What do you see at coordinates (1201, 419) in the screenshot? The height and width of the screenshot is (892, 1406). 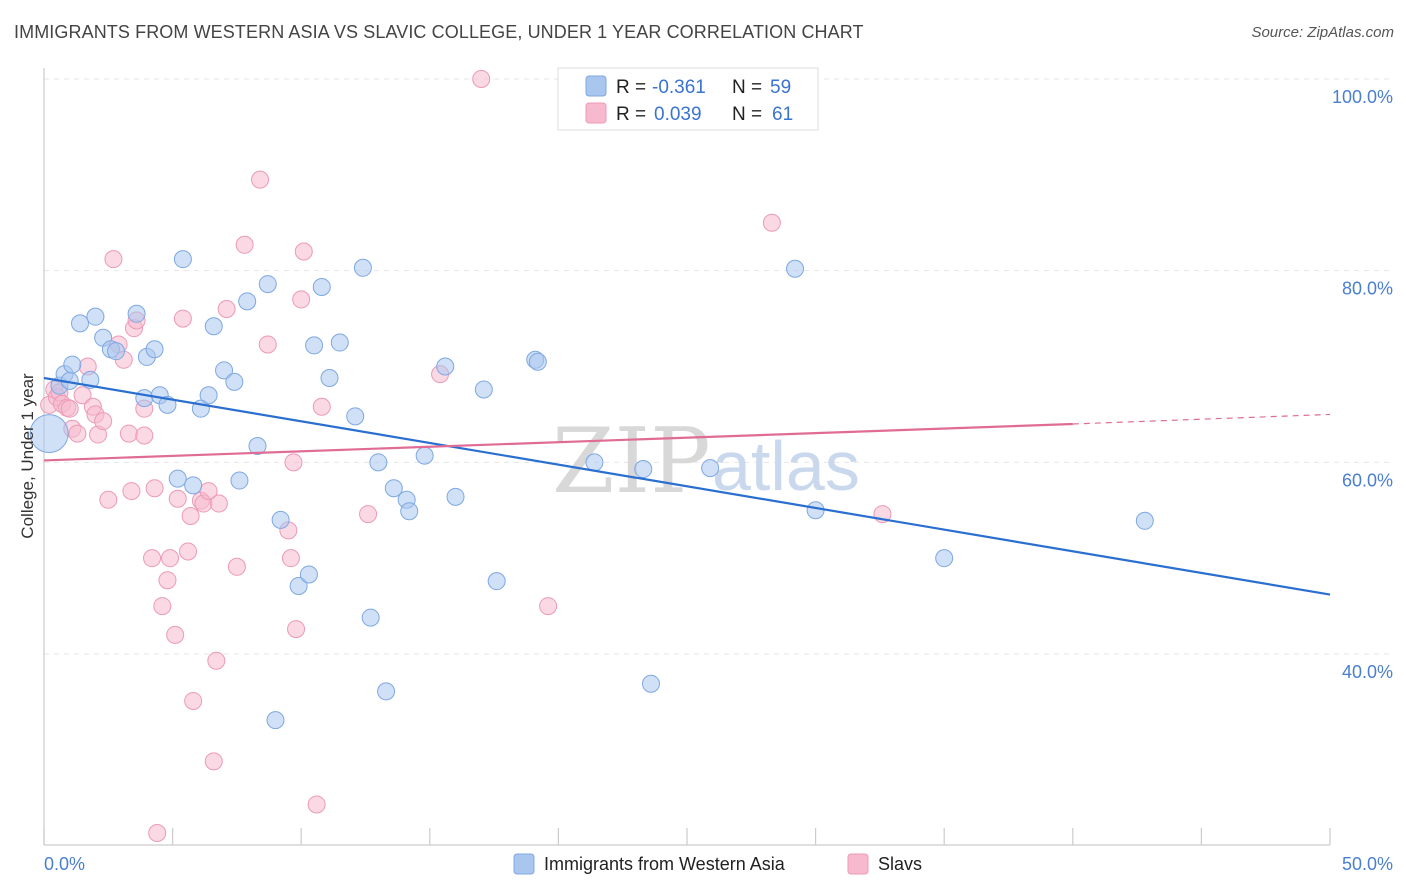 I see `trend-line-slavs-extension` at bounding box center [1201, 419].